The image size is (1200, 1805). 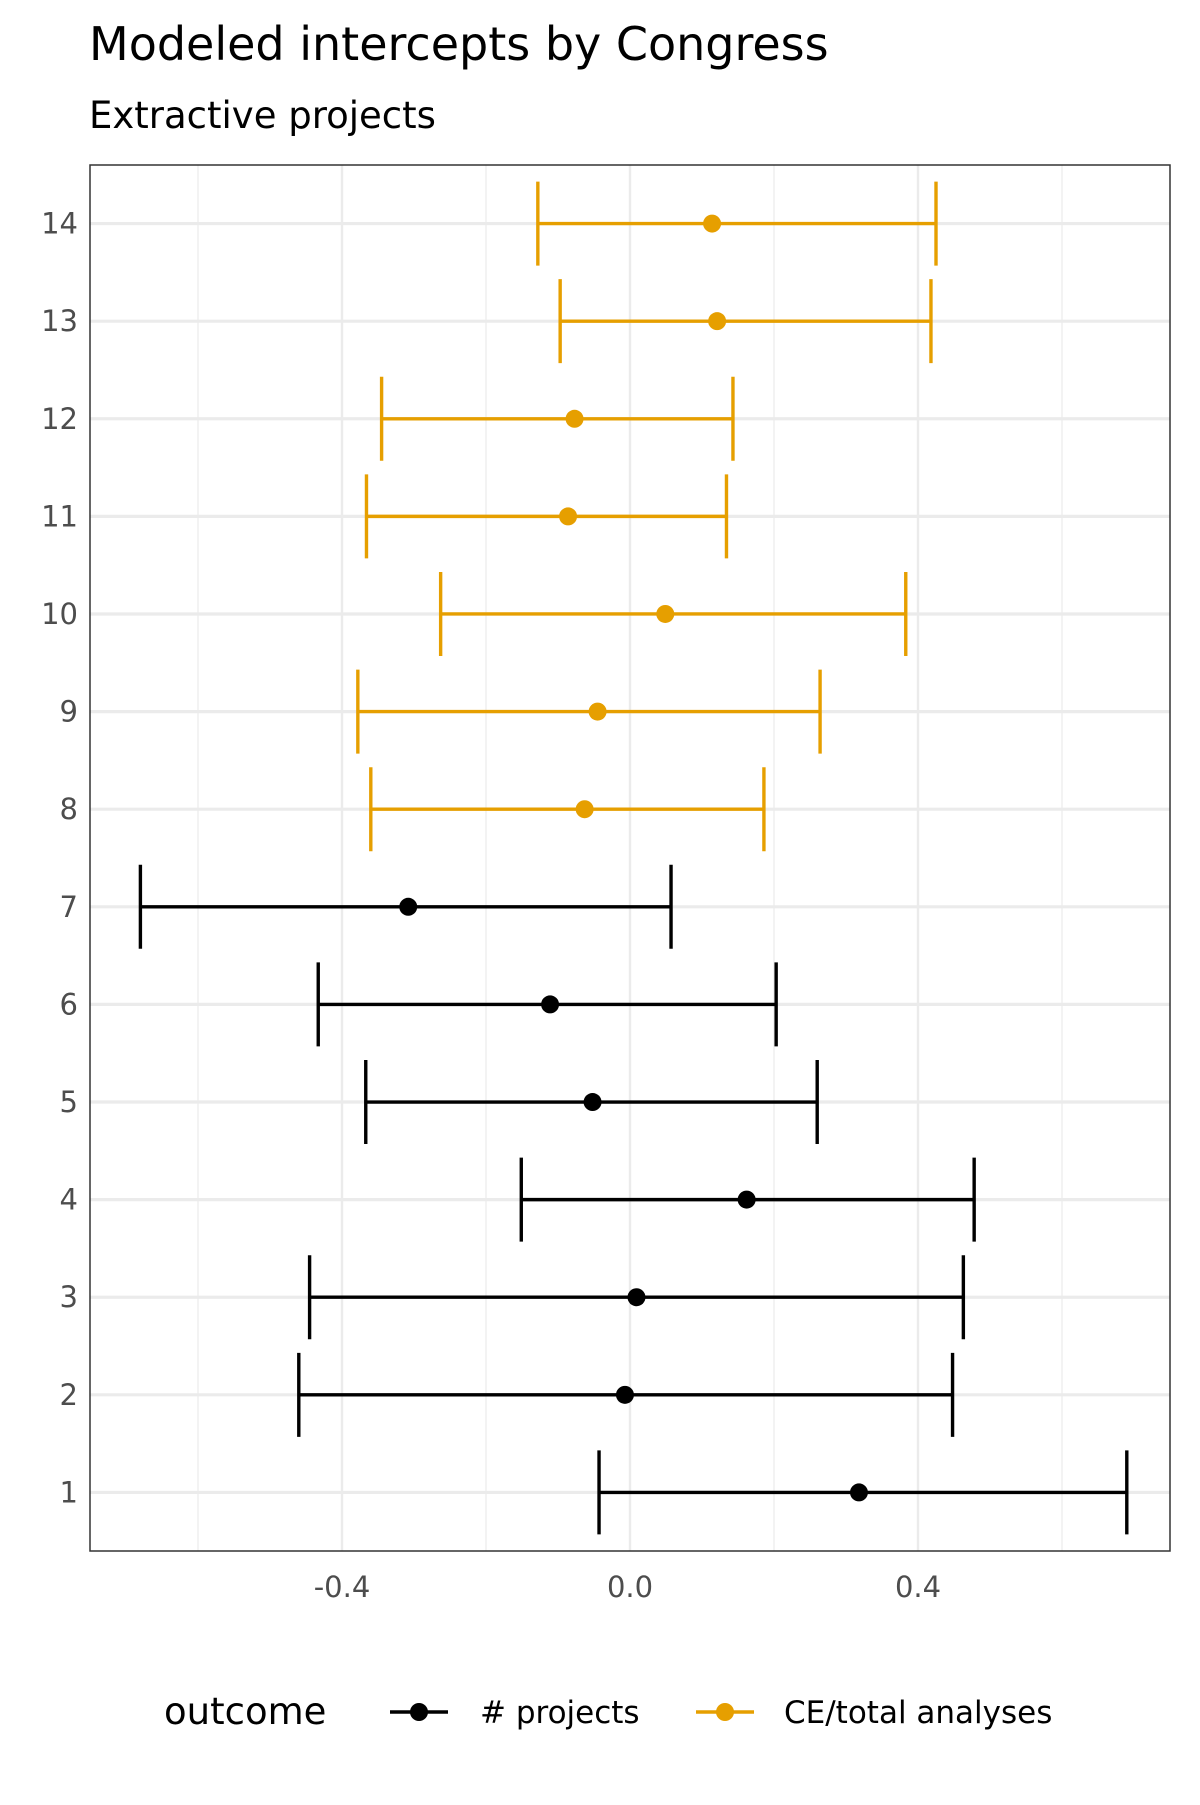 I want to click on legend-item: CE/total analyses, so click(x=874, y=1713).